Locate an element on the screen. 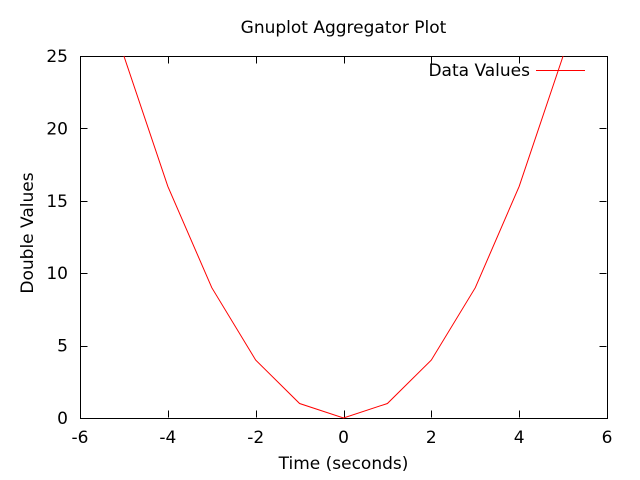 Image resolution: width=640 pixels, height=480 pixels. y-tick-label: 10 is located at coordinates (57, 274).